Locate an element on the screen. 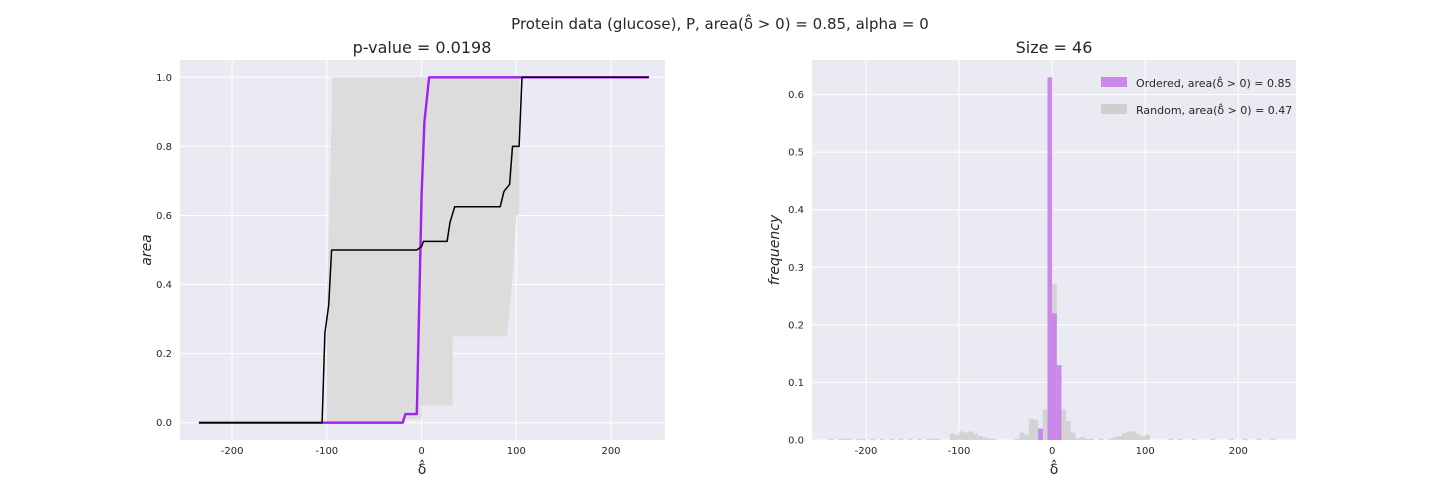 The height and width of the screenshot is (504, 1440). right-y-tick-labels: 0.0 0.1 0.2 0.3 0.4 0.5 0.6 is located at coordinates (796, 268).